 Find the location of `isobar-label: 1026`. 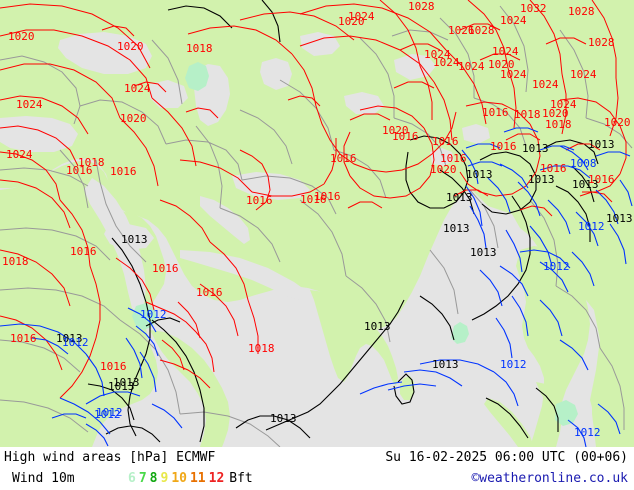

isobar-label: 1026 is located at coordinates (461, 30).